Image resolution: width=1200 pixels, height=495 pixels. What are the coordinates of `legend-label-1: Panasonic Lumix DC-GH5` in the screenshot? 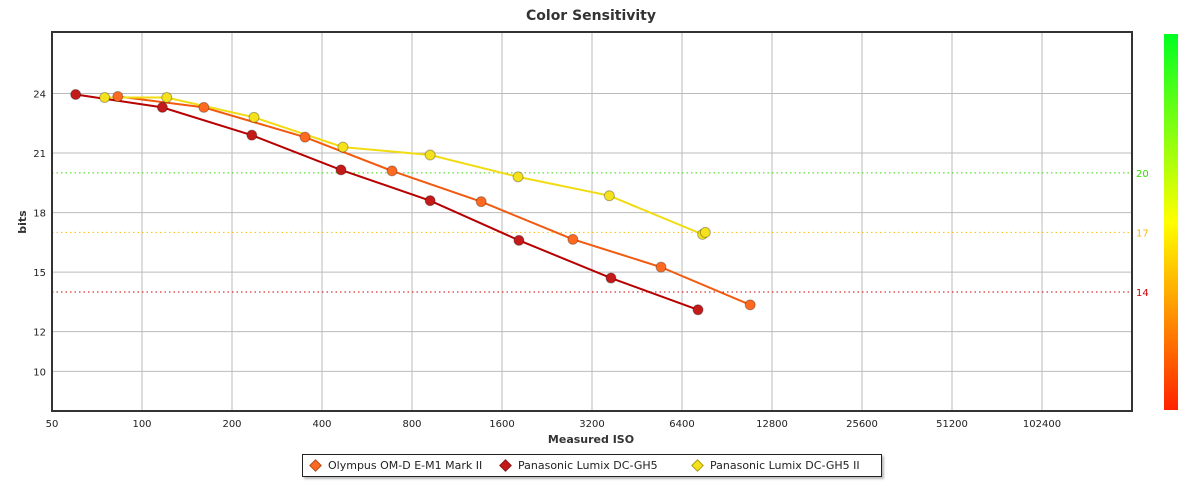 It's located at (588, 465).